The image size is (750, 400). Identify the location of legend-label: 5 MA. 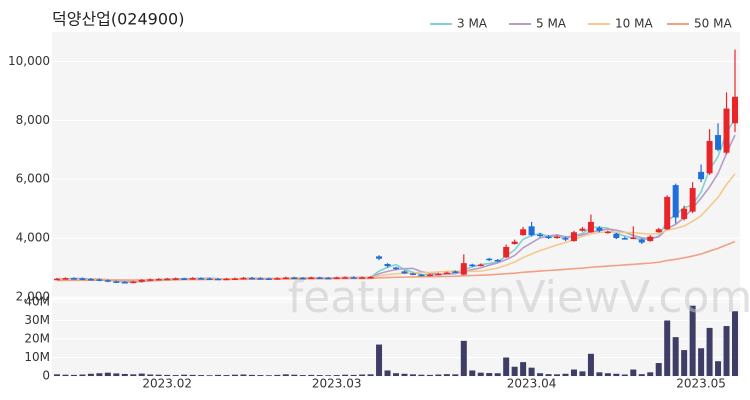
(551, 24).